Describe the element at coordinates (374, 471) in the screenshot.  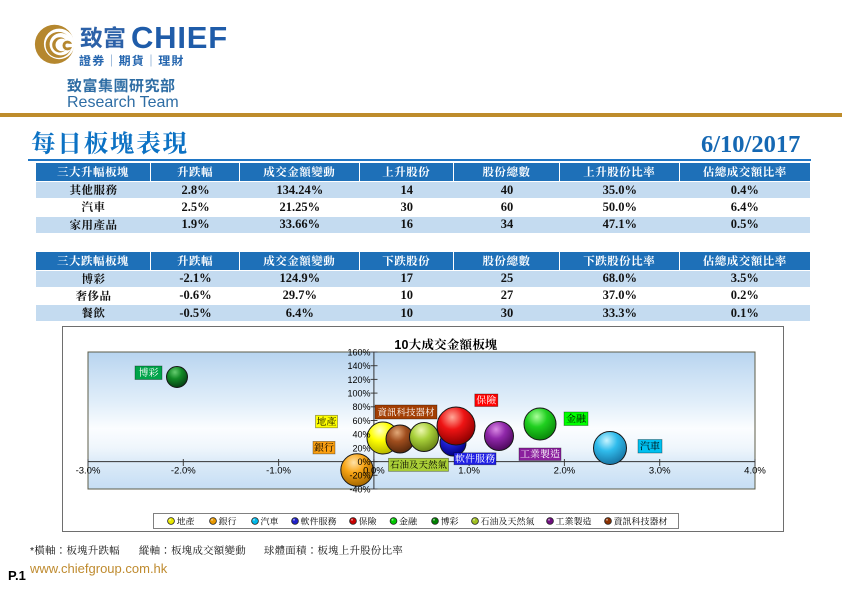
I see `svg-text: 0.0%` at that location.